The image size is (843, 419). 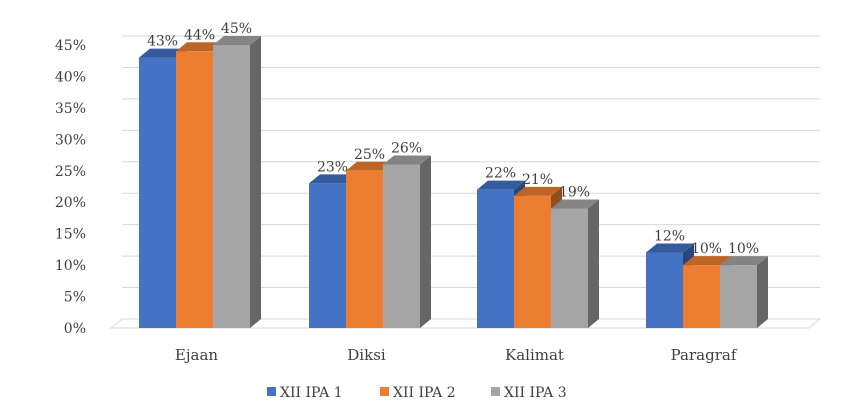 I want to click on legend-item: XII IPA 2, so click(x=418, y=393).